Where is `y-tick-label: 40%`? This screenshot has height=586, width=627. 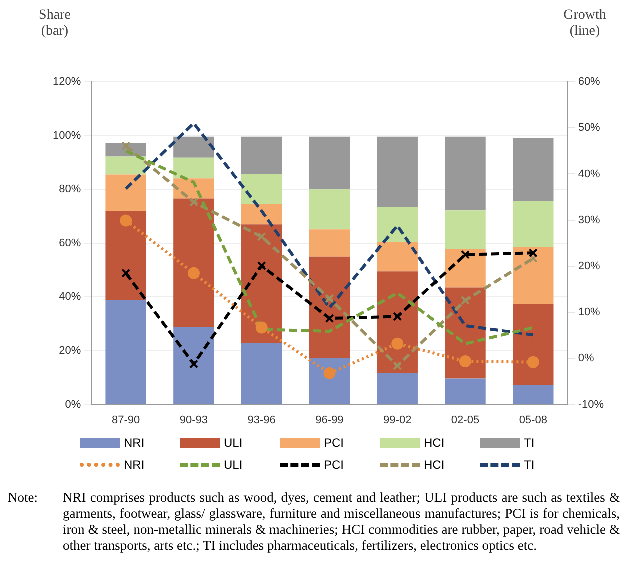 y-tick-label: 40% is located at coordinates (70, 297).